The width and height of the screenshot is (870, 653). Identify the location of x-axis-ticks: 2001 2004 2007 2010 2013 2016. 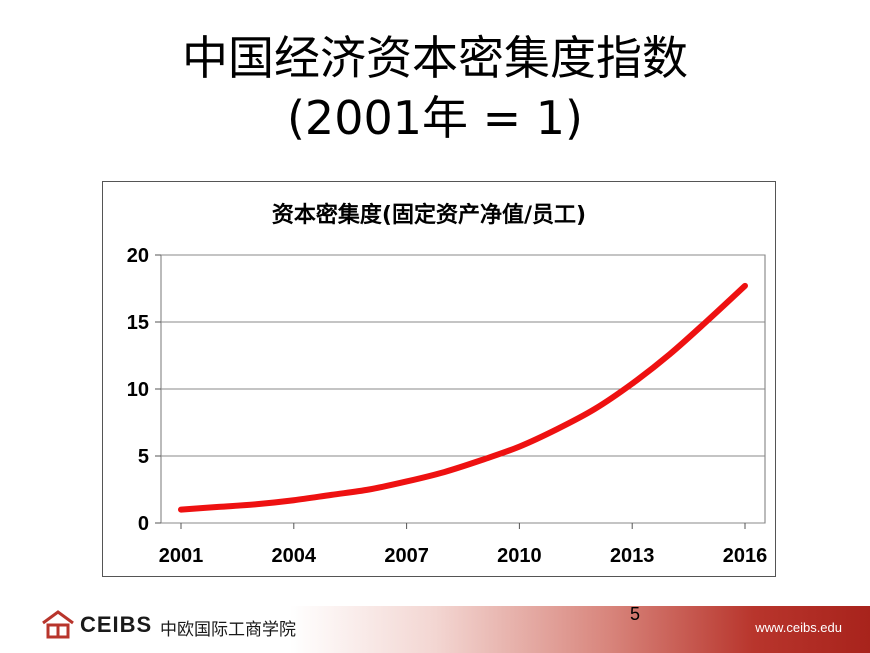
(463, 556).